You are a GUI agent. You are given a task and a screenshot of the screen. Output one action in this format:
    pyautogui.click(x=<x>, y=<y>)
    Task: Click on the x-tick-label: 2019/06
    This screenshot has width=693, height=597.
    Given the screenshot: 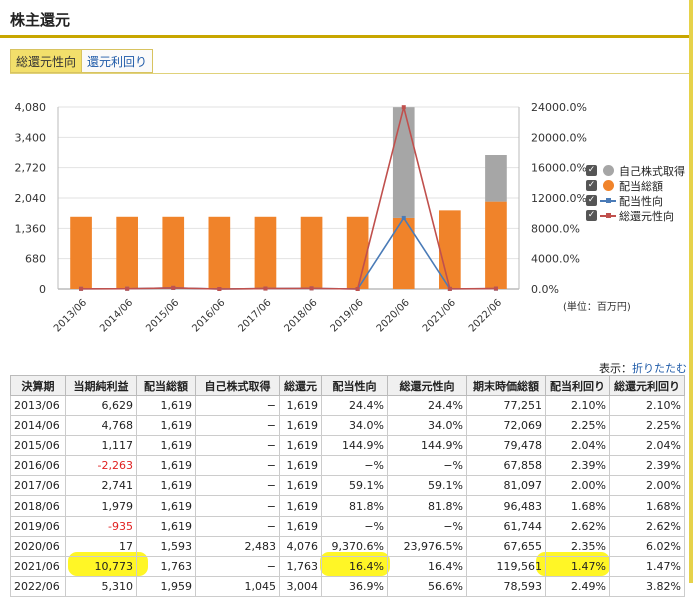 What is the action you would take?
    pyautogui.click(x=347, y=315)
    